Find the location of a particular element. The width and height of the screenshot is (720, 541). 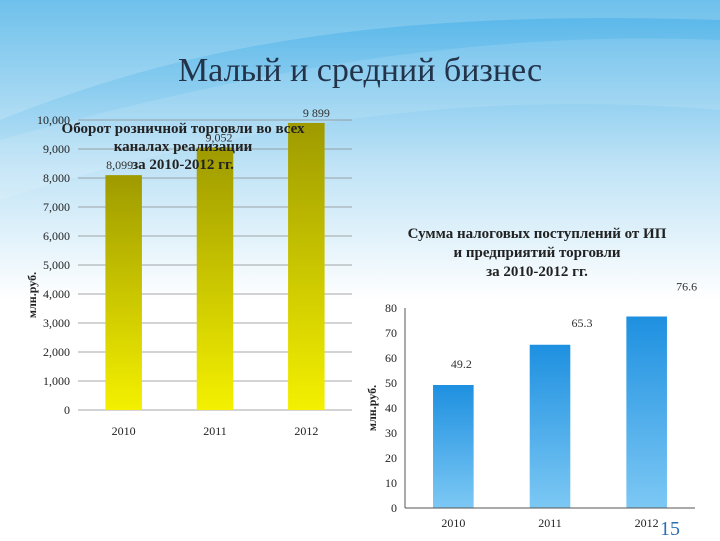

y-tick-label: 3,000 is located at coordinates (56, 323).